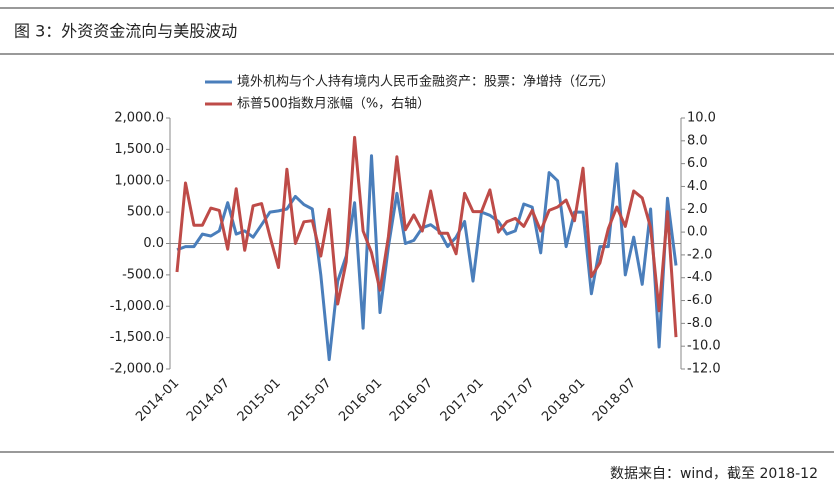  What do you see at coordinates (145, 212) in the screenshot?
I see `y-tick-label: 500.0` at bounding box center [145, 212].